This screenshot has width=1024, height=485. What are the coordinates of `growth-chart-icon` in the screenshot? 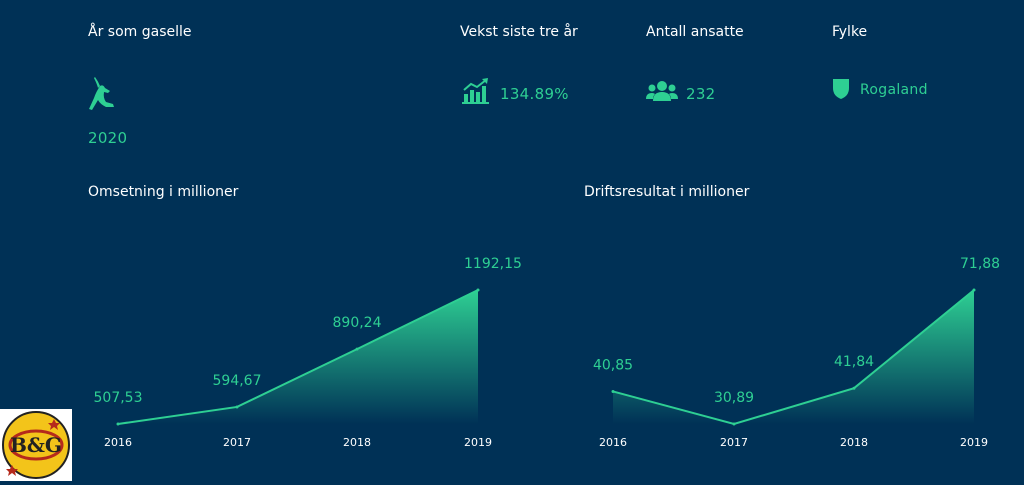 It's located at (476, 91).